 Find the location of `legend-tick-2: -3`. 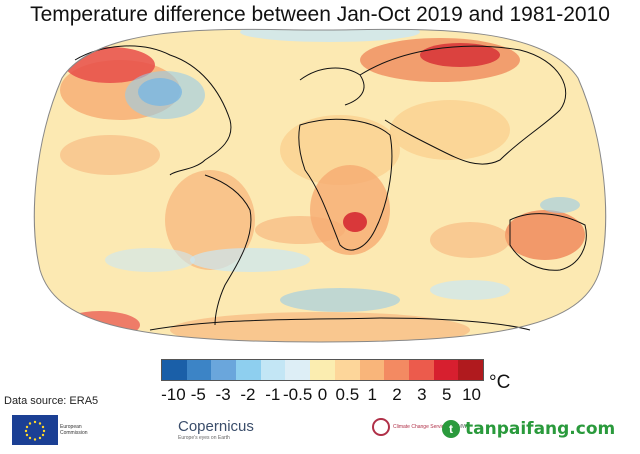

legend-tick-2: -3 is located at coordinates (223, 394).